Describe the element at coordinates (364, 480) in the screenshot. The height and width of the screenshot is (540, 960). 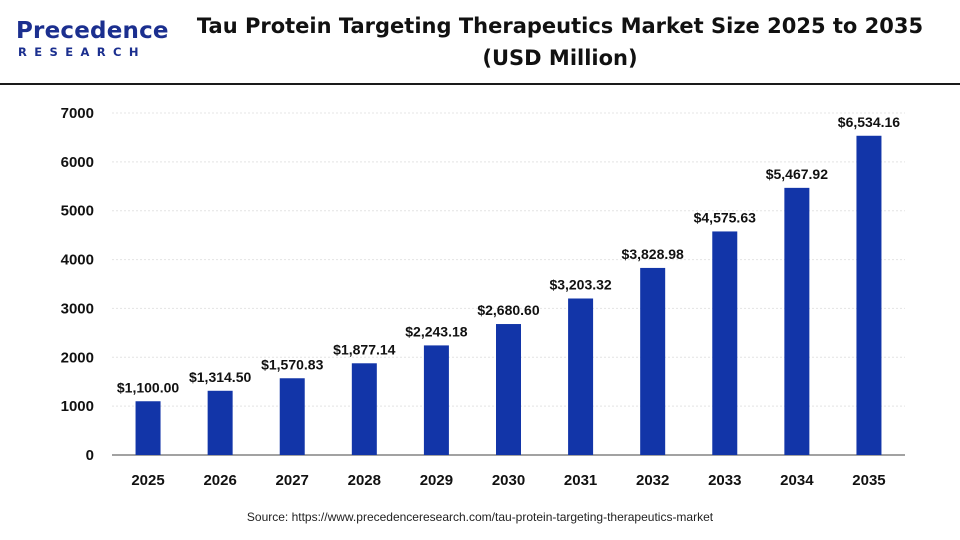
I see `x-tick-label: 2028` at that location.